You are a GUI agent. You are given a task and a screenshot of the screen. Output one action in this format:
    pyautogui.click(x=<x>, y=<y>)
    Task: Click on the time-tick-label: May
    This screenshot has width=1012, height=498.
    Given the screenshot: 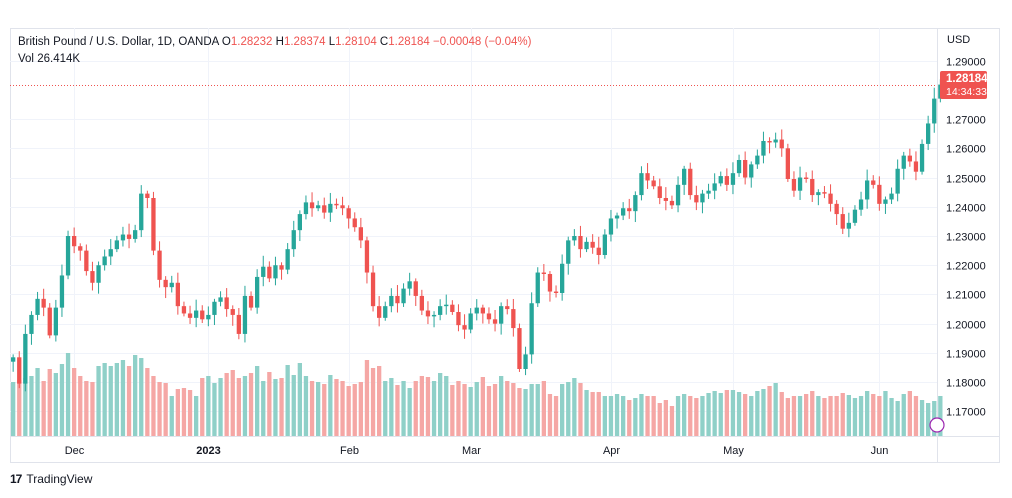 What is the action you would take?
    pyautogui.click(x=733, y=451)
    